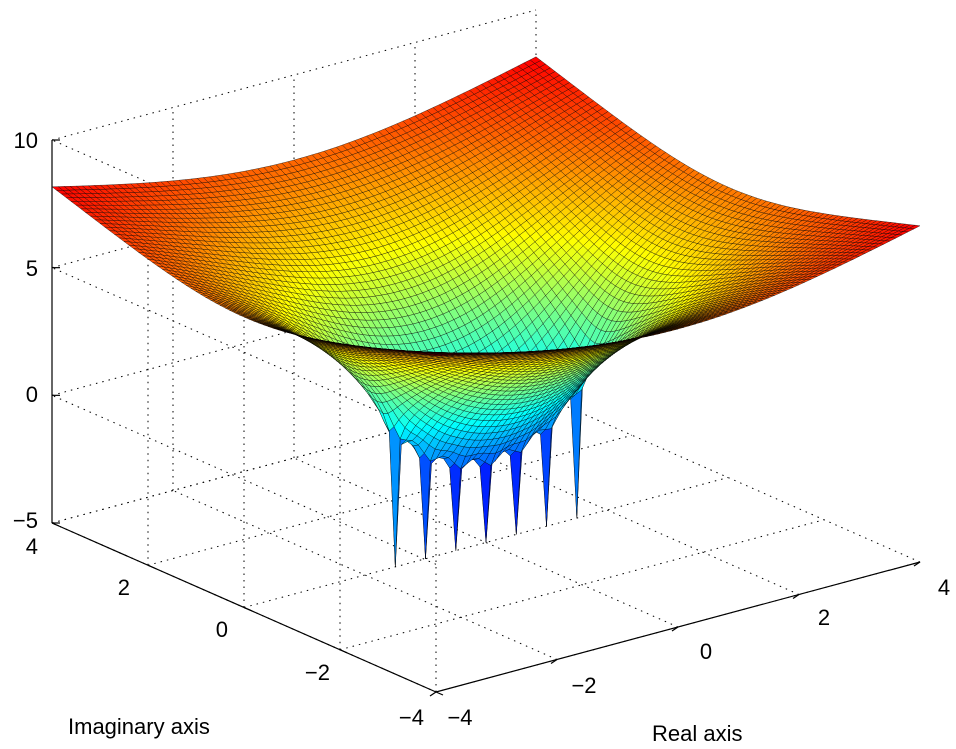 This screenshot has width=956, height=749. I want to click on x-gridline, so click(365, 575).